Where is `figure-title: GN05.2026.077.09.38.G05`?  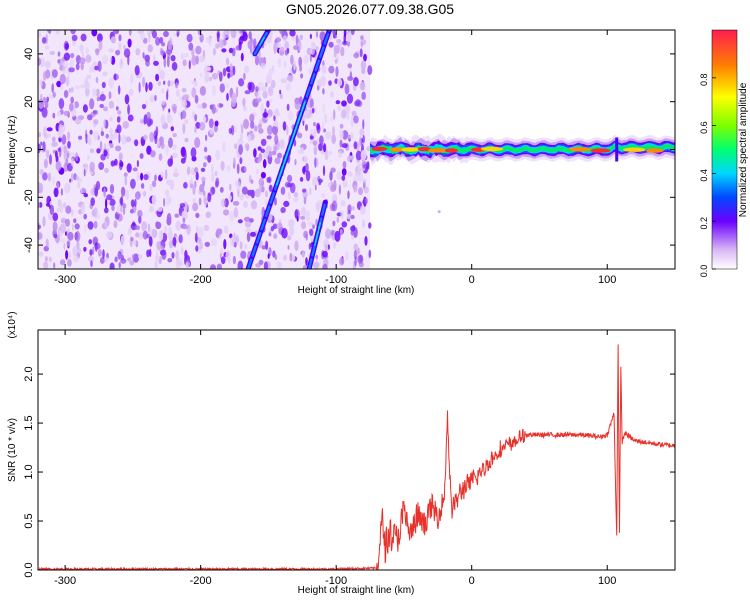
figure-title: GN05.2026.077.09.38.G05 is located at coordinates (370, 9).